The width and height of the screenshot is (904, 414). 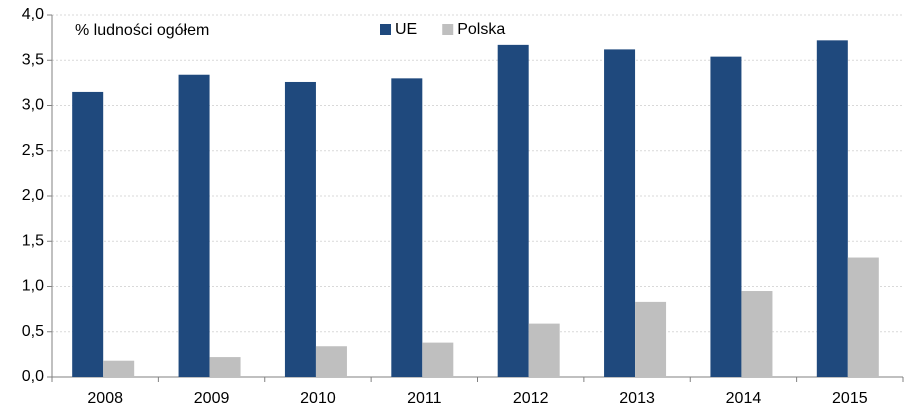 I want to click on x-tick-label: 2010, so click(x=318, y=398).